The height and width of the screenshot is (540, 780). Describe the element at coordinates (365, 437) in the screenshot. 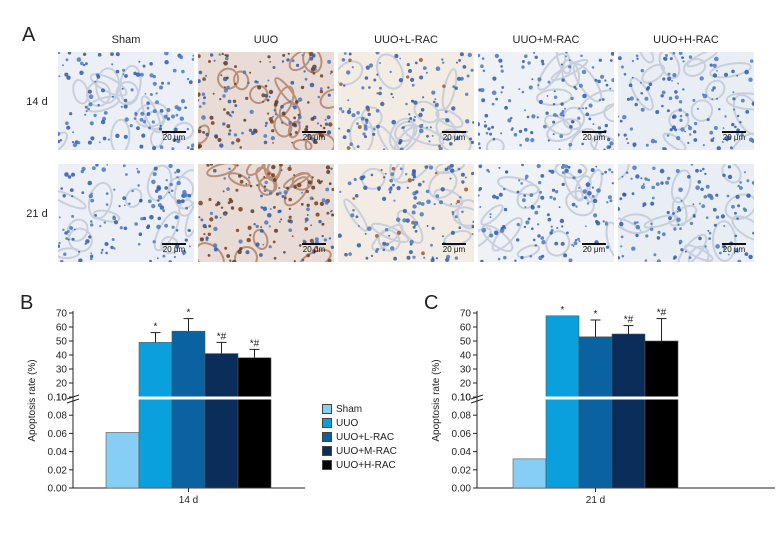

I see `legend-label-l-rac: UUO+L-RAC` at that location.